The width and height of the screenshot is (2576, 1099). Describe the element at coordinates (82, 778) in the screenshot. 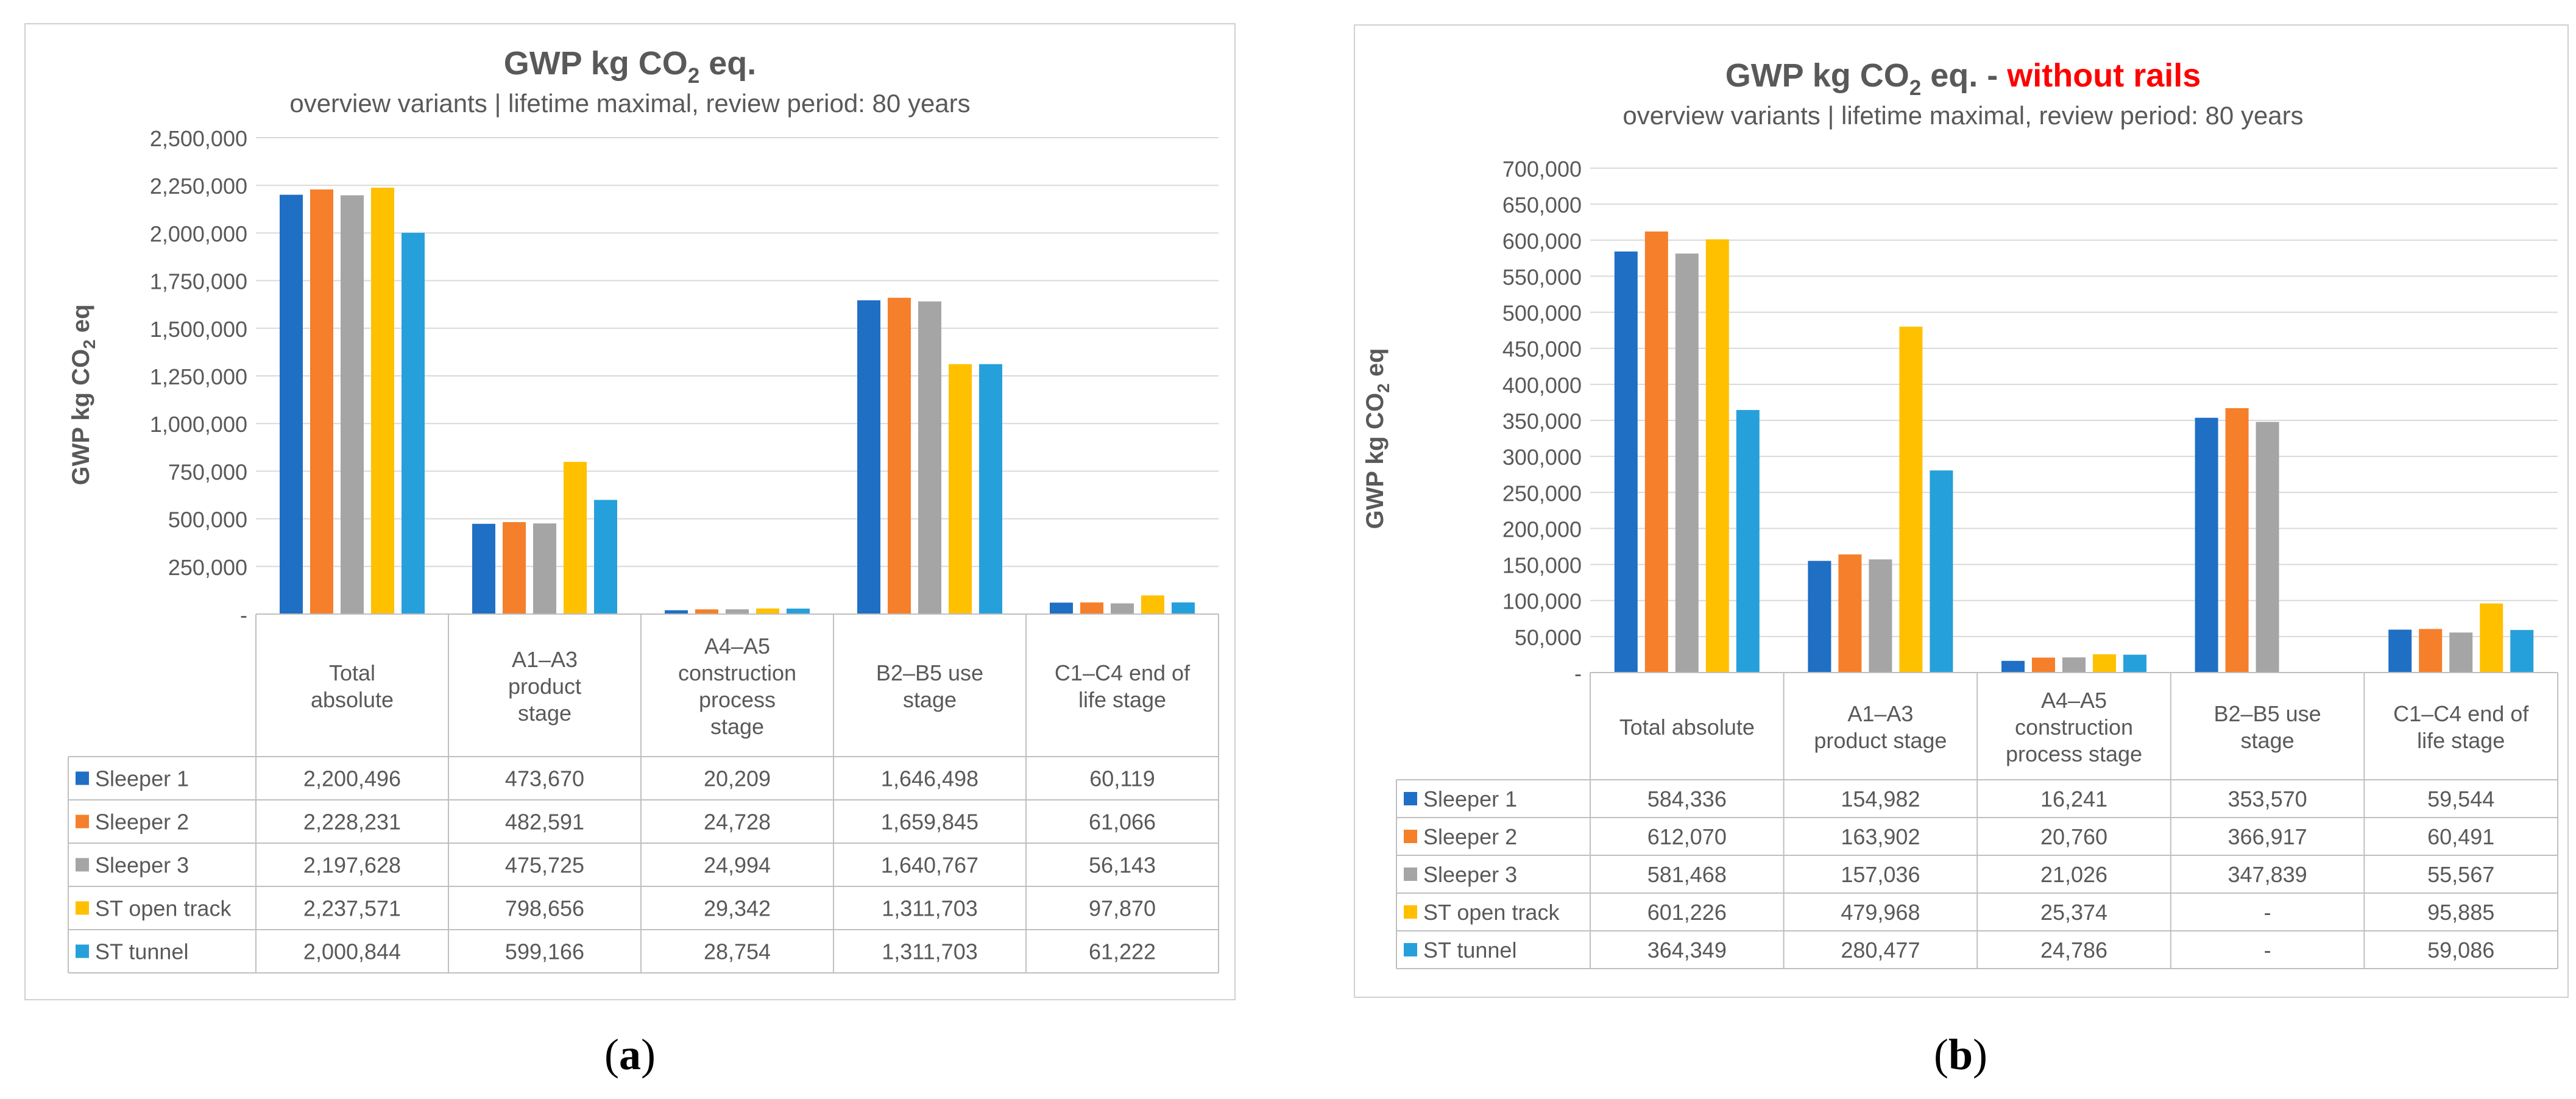

I see `chart-a-legend-key` at that location.